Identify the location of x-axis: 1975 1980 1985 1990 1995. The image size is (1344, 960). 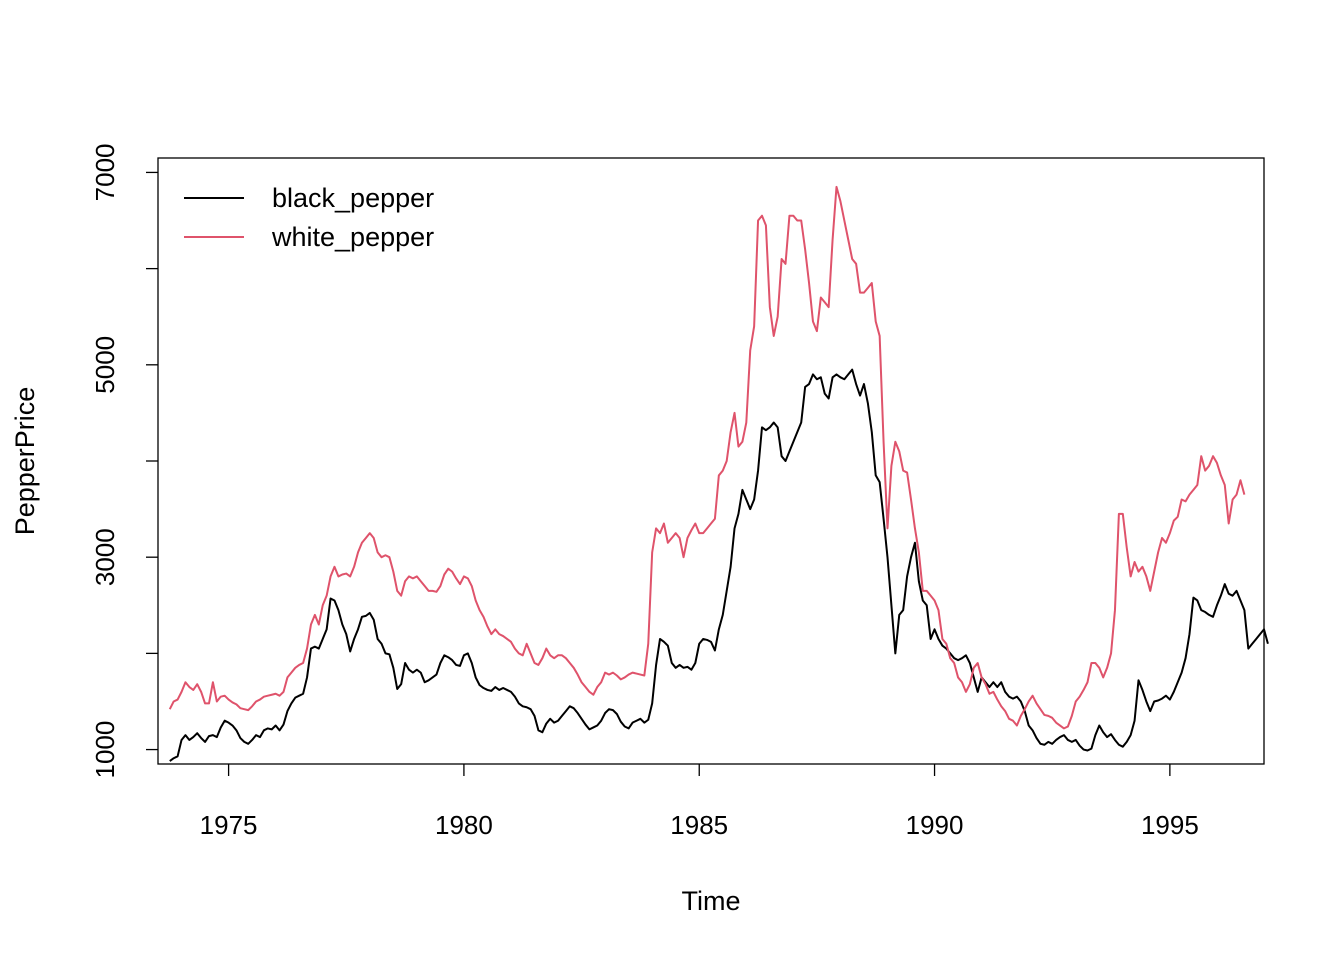
(699, 802).